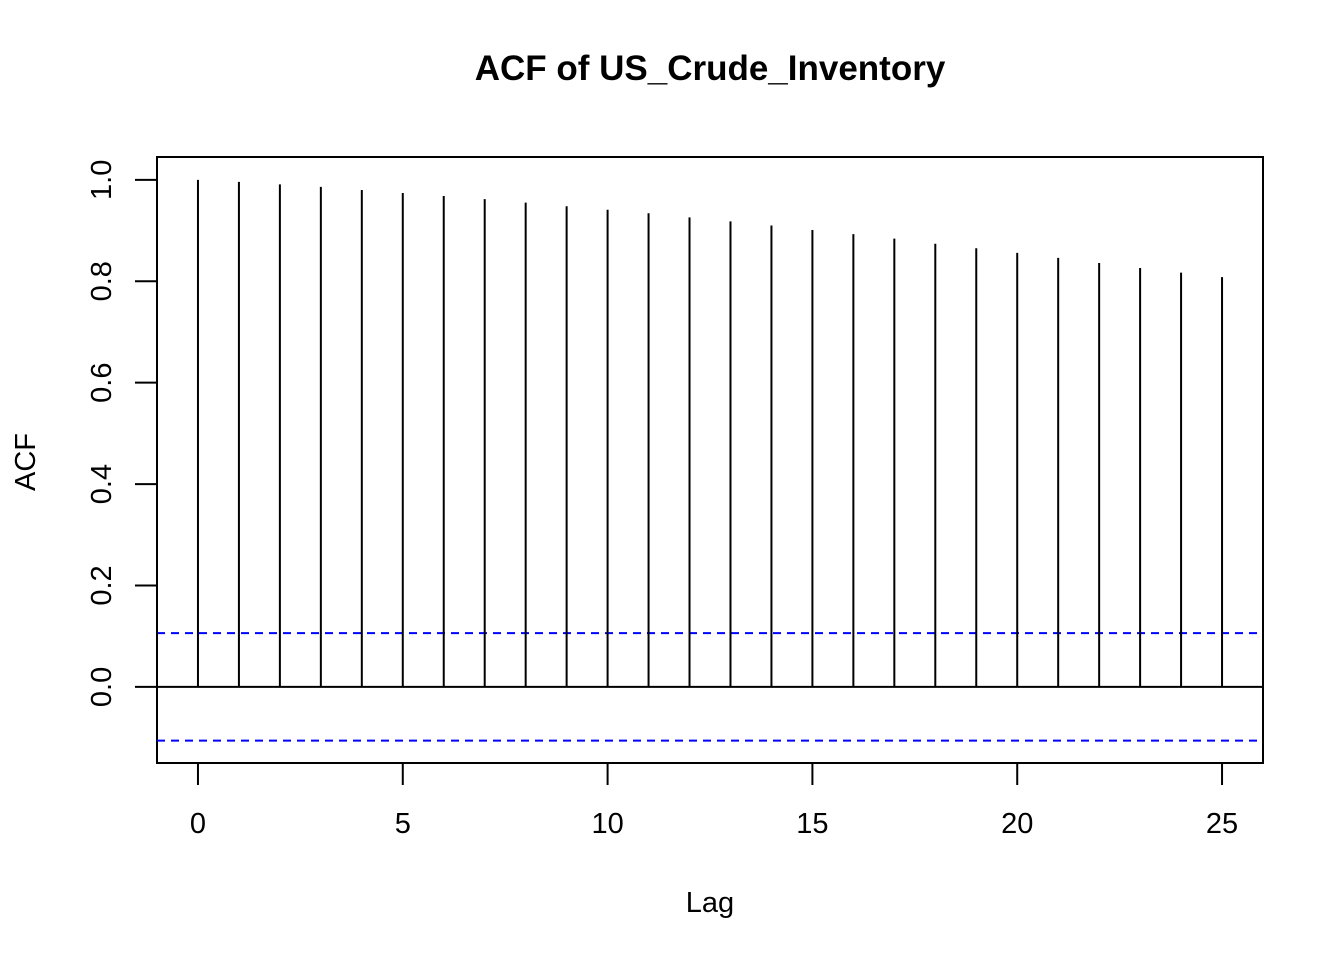 The image size is (1344, 960). What do you see at coordinates (102, 484) in the screenshot?
I see `y-tick-label-0.4: 0.4` at bounding box center [102, 484].